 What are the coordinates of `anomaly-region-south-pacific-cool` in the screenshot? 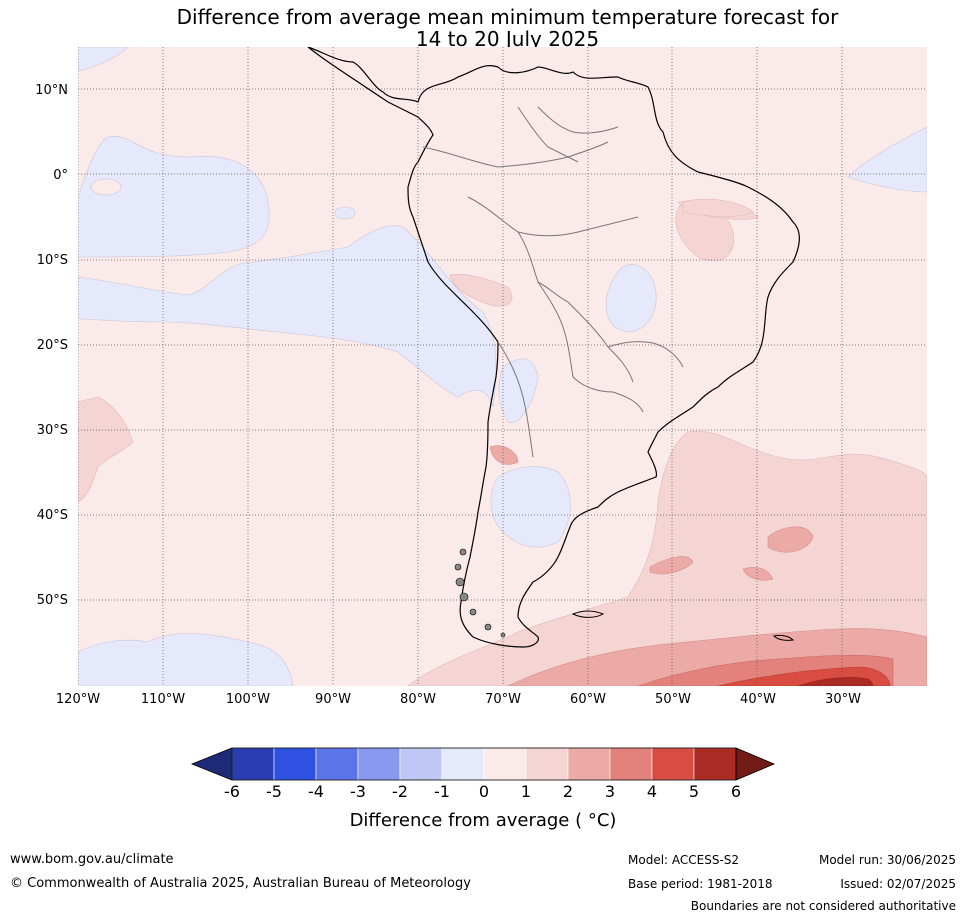 It's located at (186, 659).